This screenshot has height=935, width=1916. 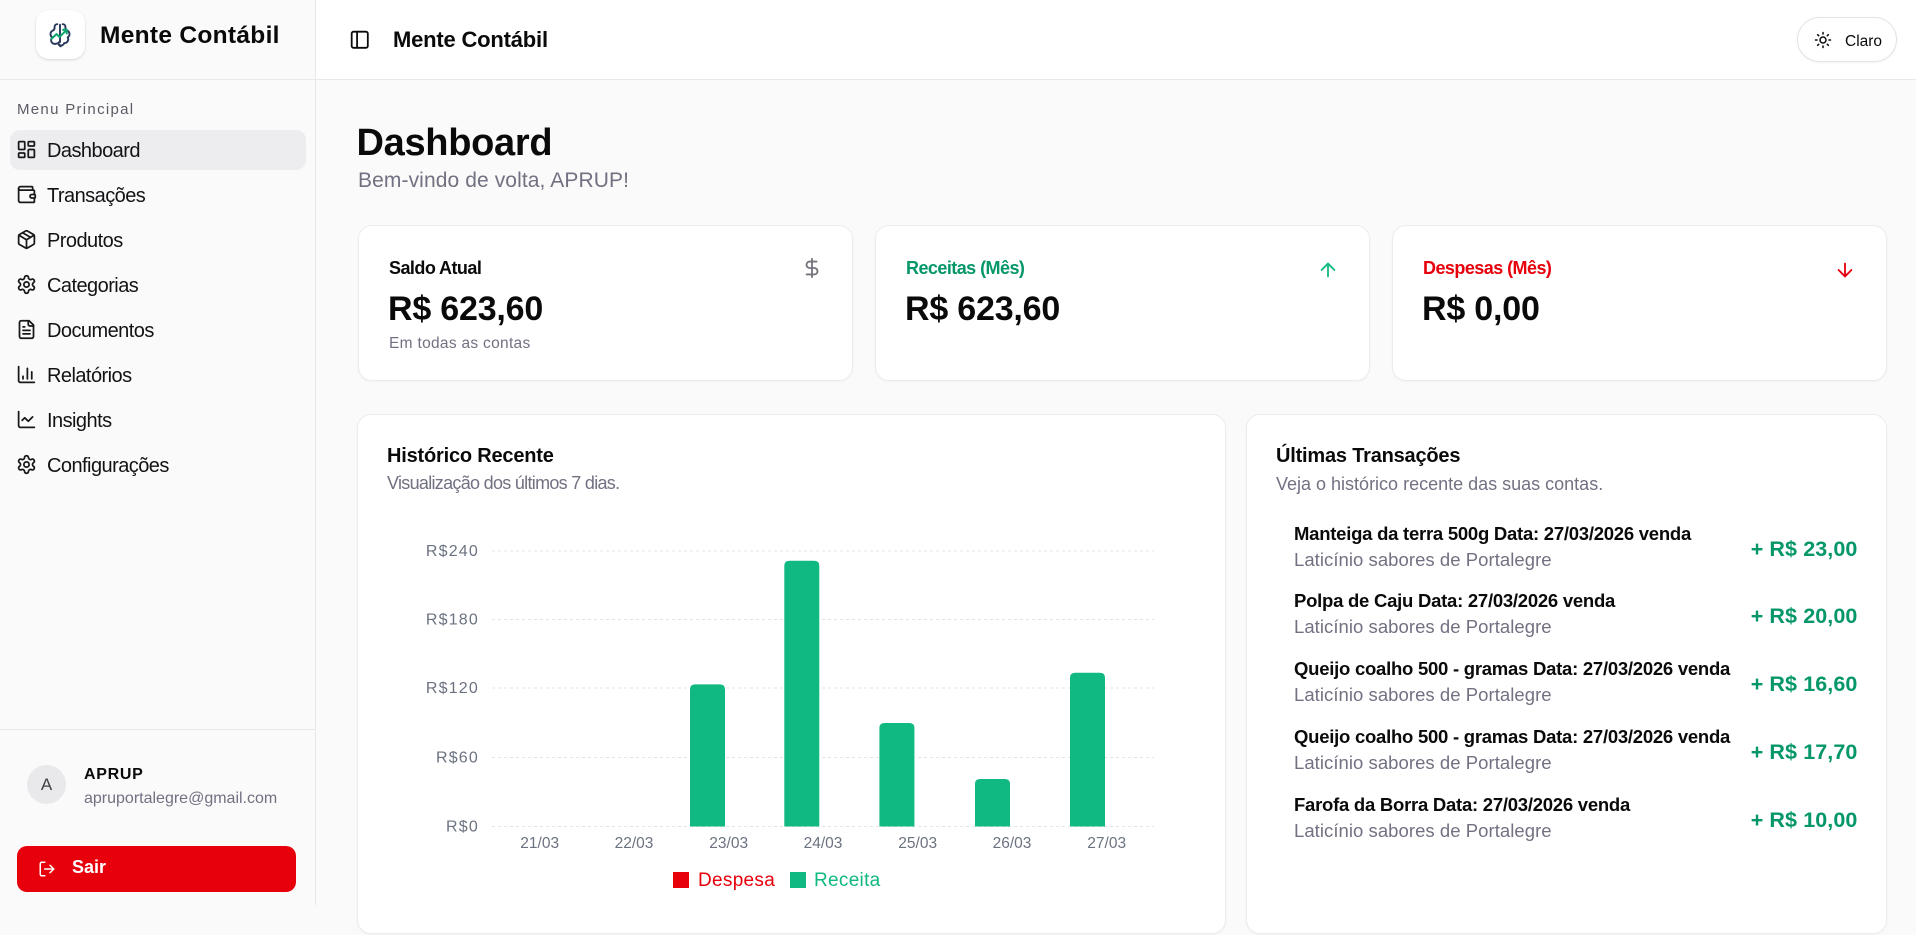 What do you see at coordinates (917, 843) in the screenshot?
I see `svg-text: 25/03` at bounding box center [917, 843].